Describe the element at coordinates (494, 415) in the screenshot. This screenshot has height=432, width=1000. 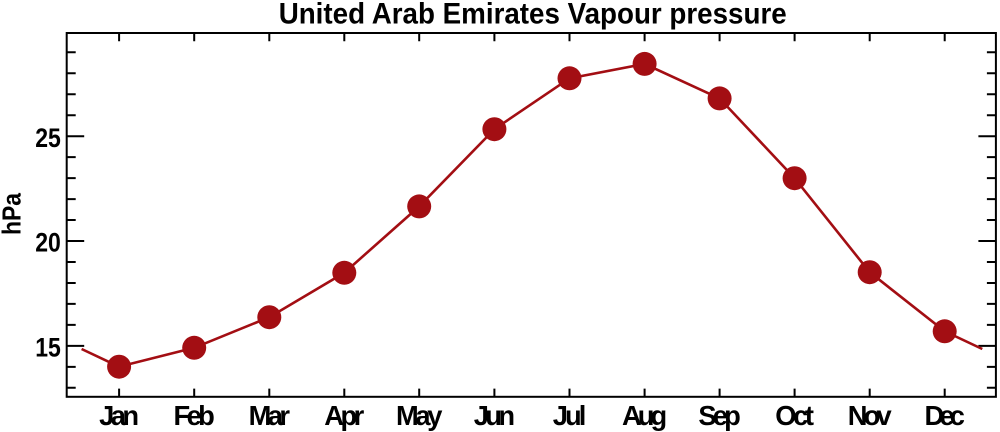
I see `svg-text: Jun` at that location.